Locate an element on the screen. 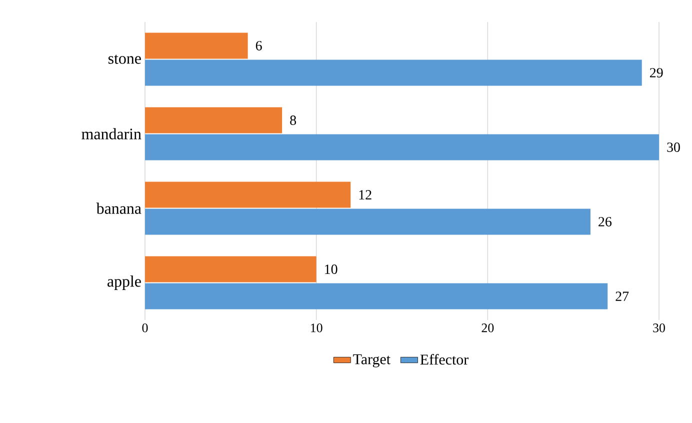 The image size is (692, 423). data-label: 12 is located at coordinates (365, 195).